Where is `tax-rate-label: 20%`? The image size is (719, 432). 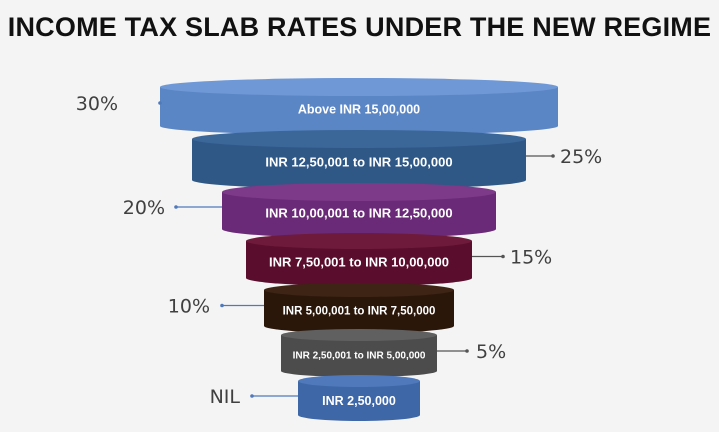 tax-rate-label: 20% is located at coordinates (144, 208).